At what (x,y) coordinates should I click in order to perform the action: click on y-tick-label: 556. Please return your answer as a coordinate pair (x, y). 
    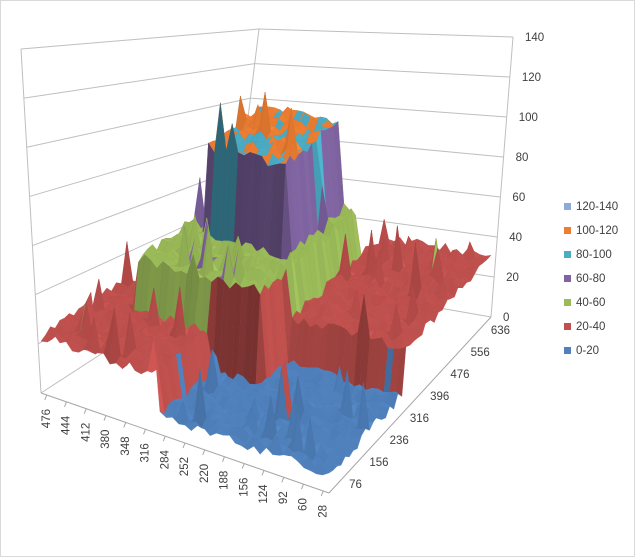
    Looking at the image, I should click on (480, 353).